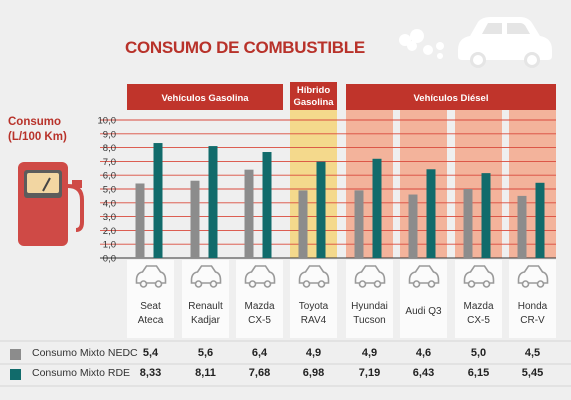 The width and height of the screenshot is (571, 400). I want to click on category-label: Ateca, so click(151, 320).